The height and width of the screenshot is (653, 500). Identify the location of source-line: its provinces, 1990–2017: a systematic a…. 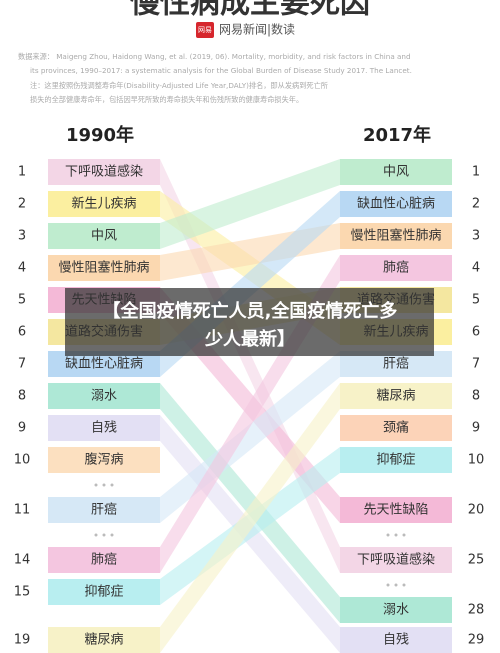
(221, 70).